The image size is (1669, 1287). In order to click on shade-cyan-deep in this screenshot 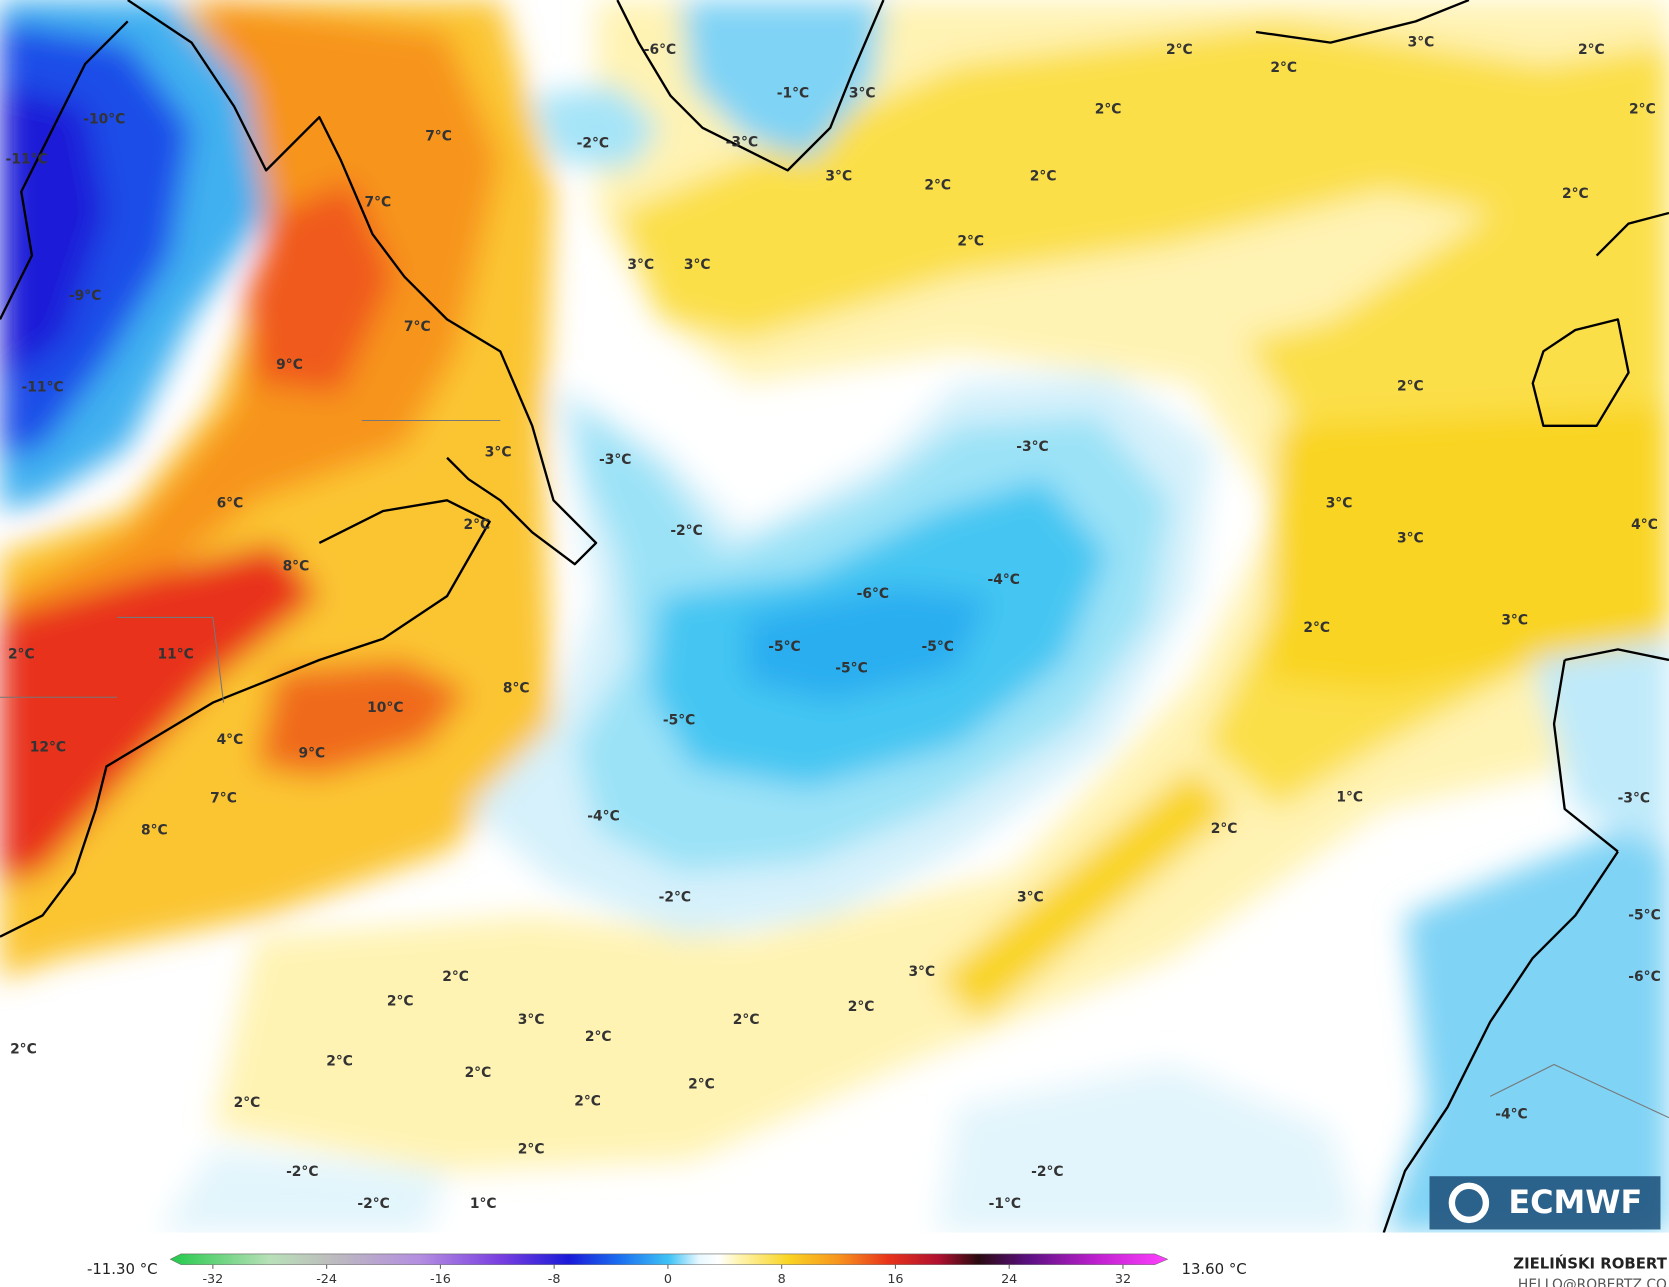, I will do `click(867, 644)`.